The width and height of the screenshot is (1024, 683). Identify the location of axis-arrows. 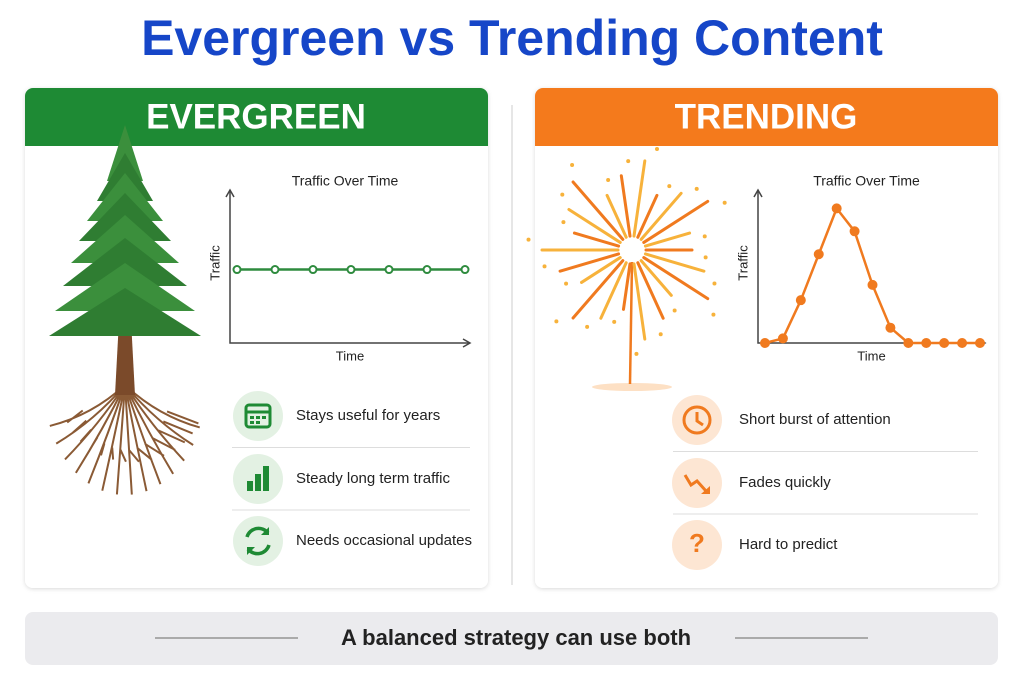
(348, 268).